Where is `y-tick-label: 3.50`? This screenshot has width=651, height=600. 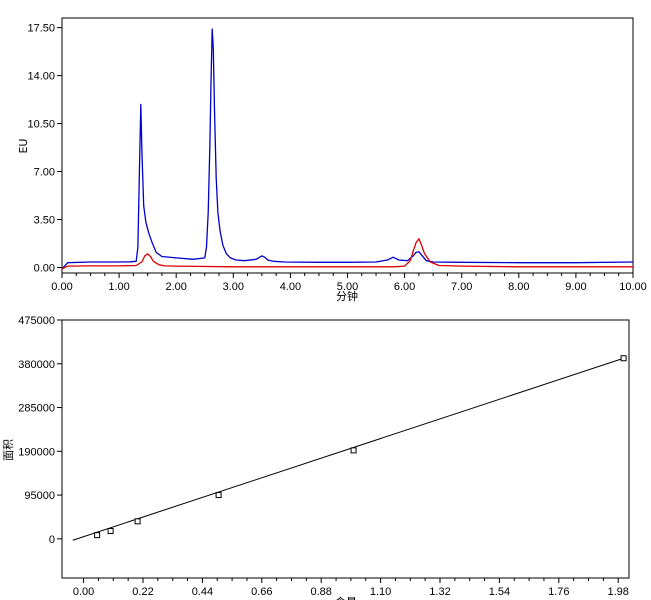
y-tick-label: 3.50 is located at coordinates (44, 221).